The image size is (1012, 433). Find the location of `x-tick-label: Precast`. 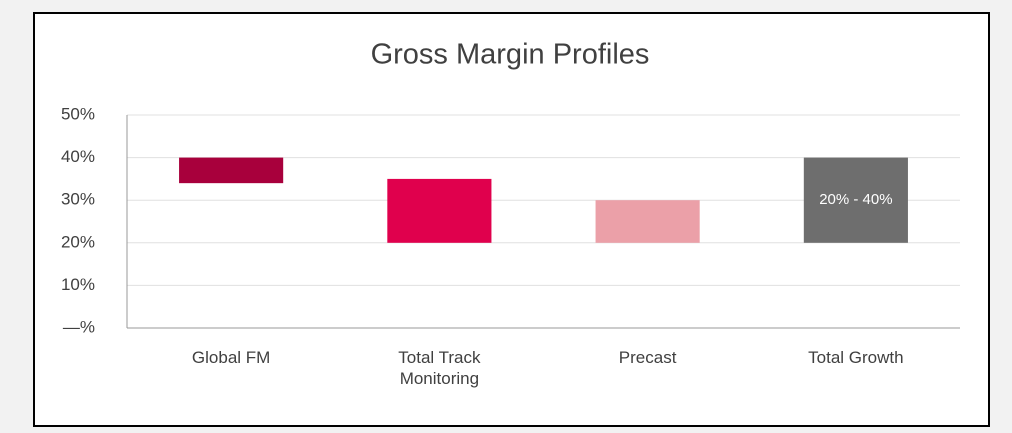

x-tick-label: Precast is located at coordinates (647, 357).